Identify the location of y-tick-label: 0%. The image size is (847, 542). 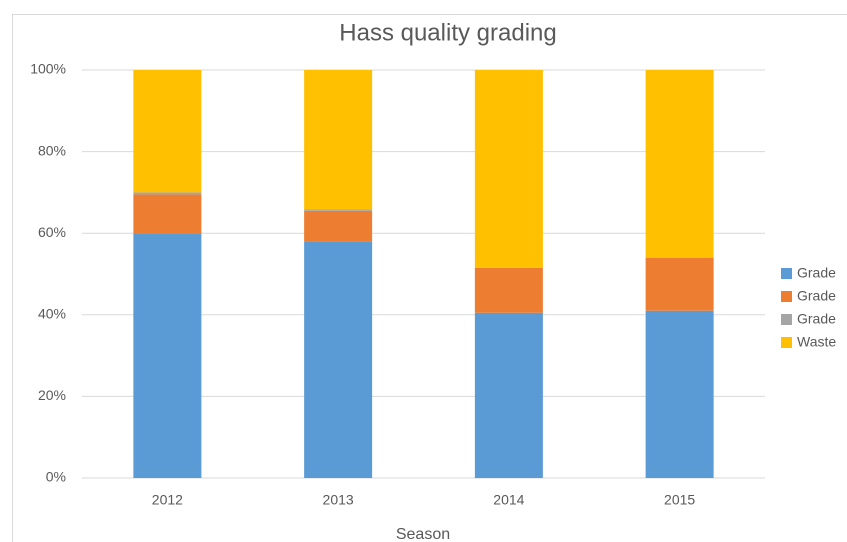
(56, 477).